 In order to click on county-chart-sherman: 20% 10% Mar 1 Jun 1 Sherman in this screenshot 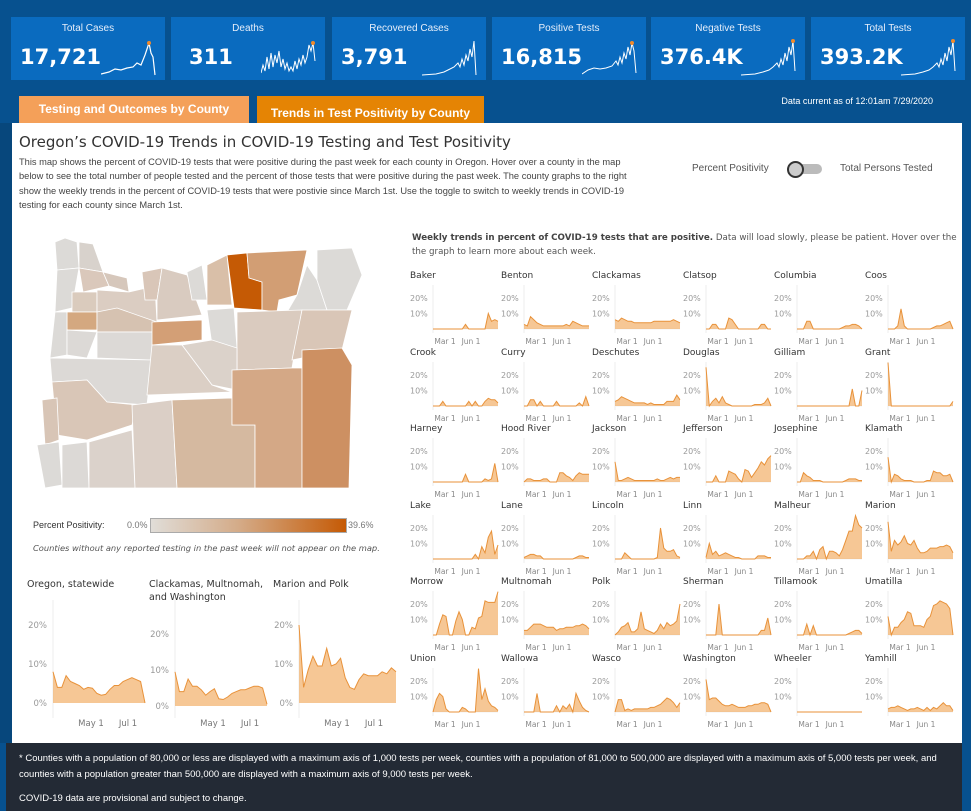, I will do `click(727, 615)`.